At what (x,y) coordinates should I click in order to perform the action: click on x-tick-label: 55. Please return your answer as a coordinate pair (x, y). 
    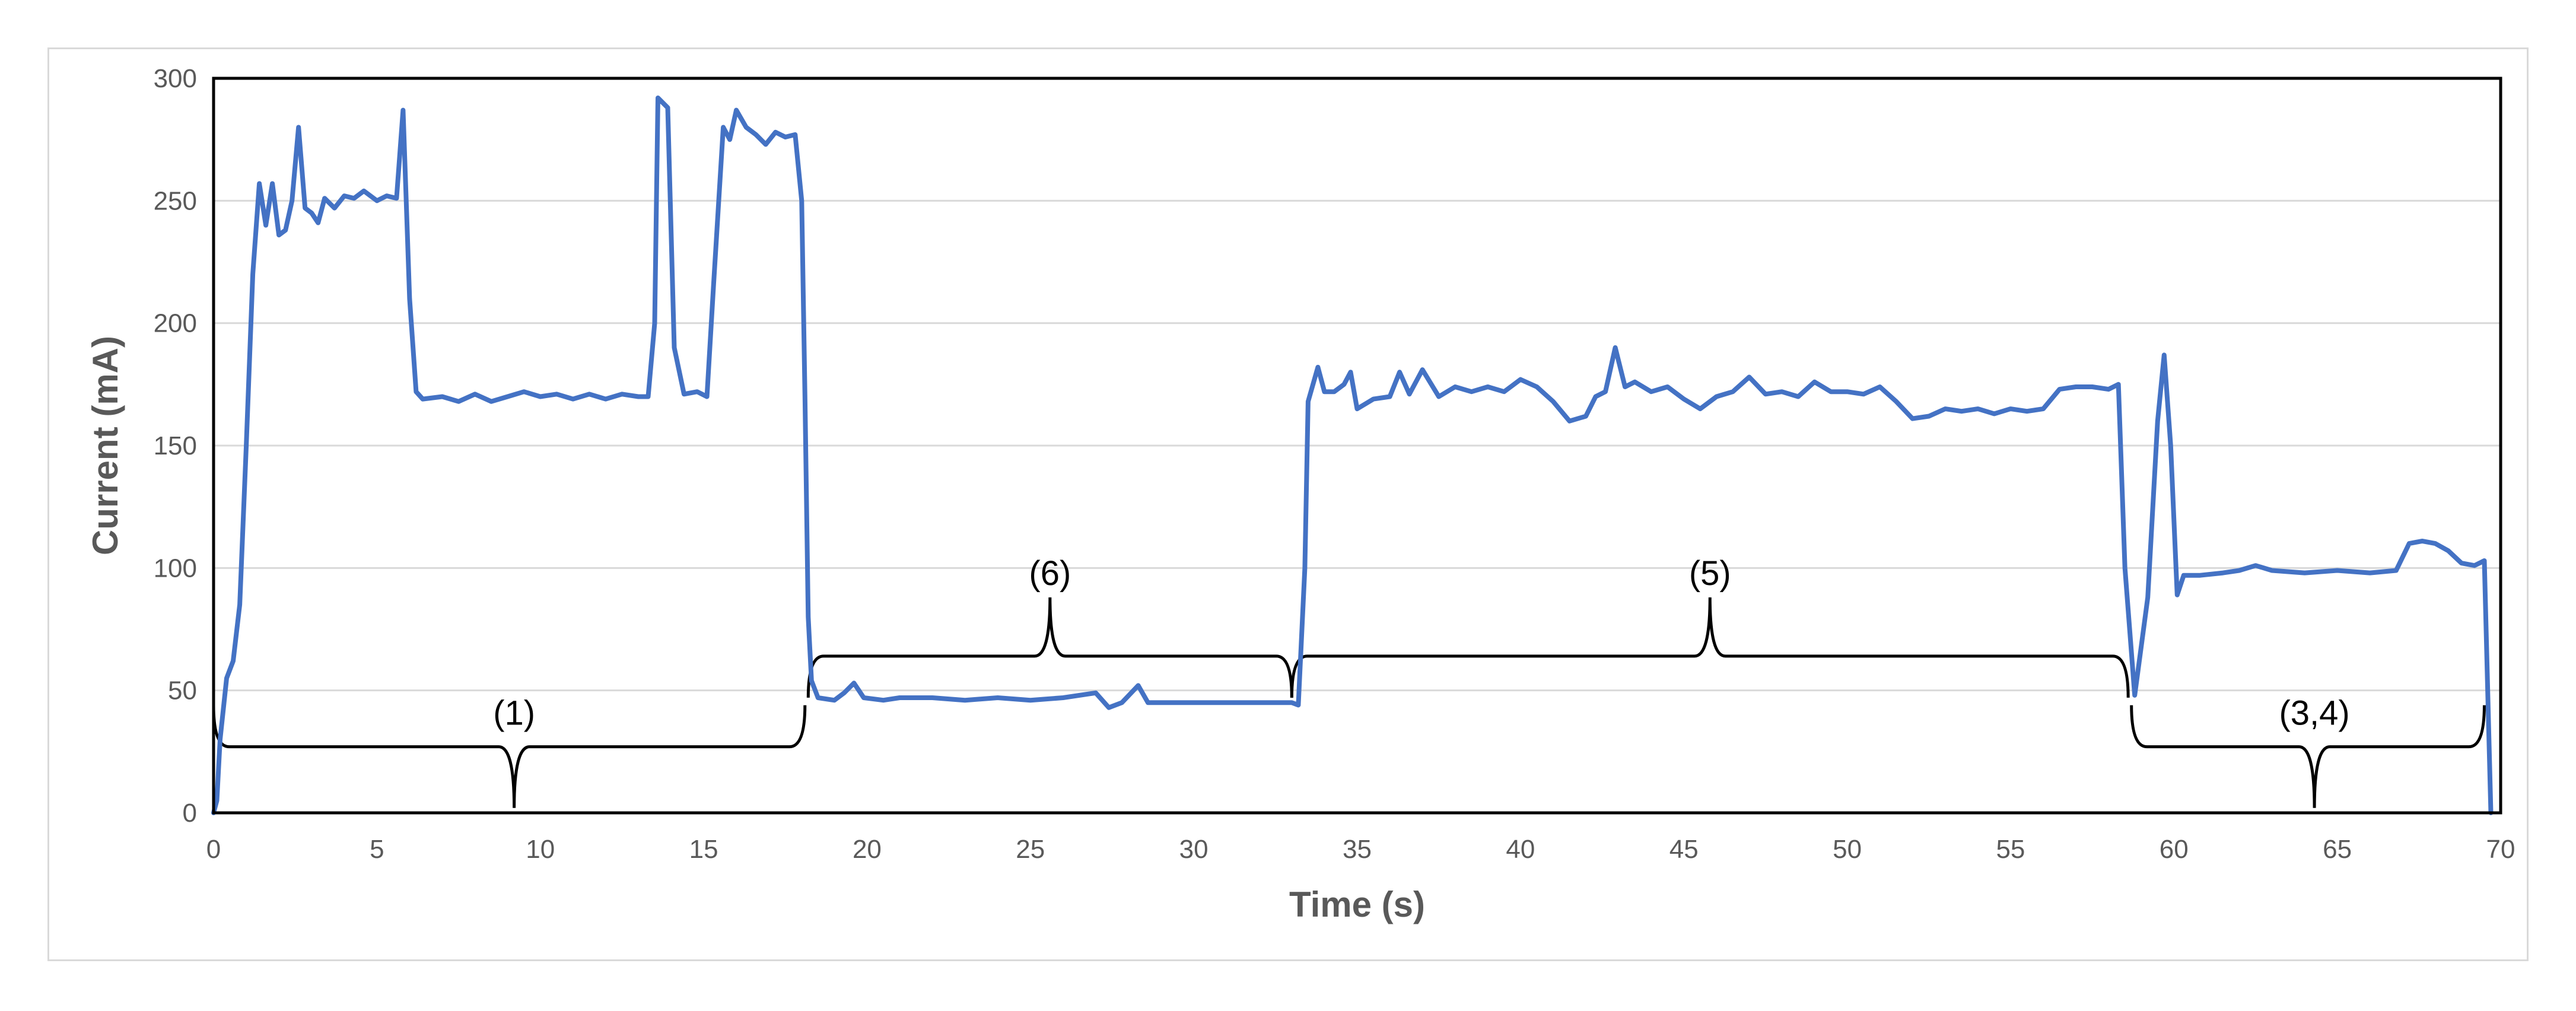
    Looking at the image, I should click on (2010, 850).